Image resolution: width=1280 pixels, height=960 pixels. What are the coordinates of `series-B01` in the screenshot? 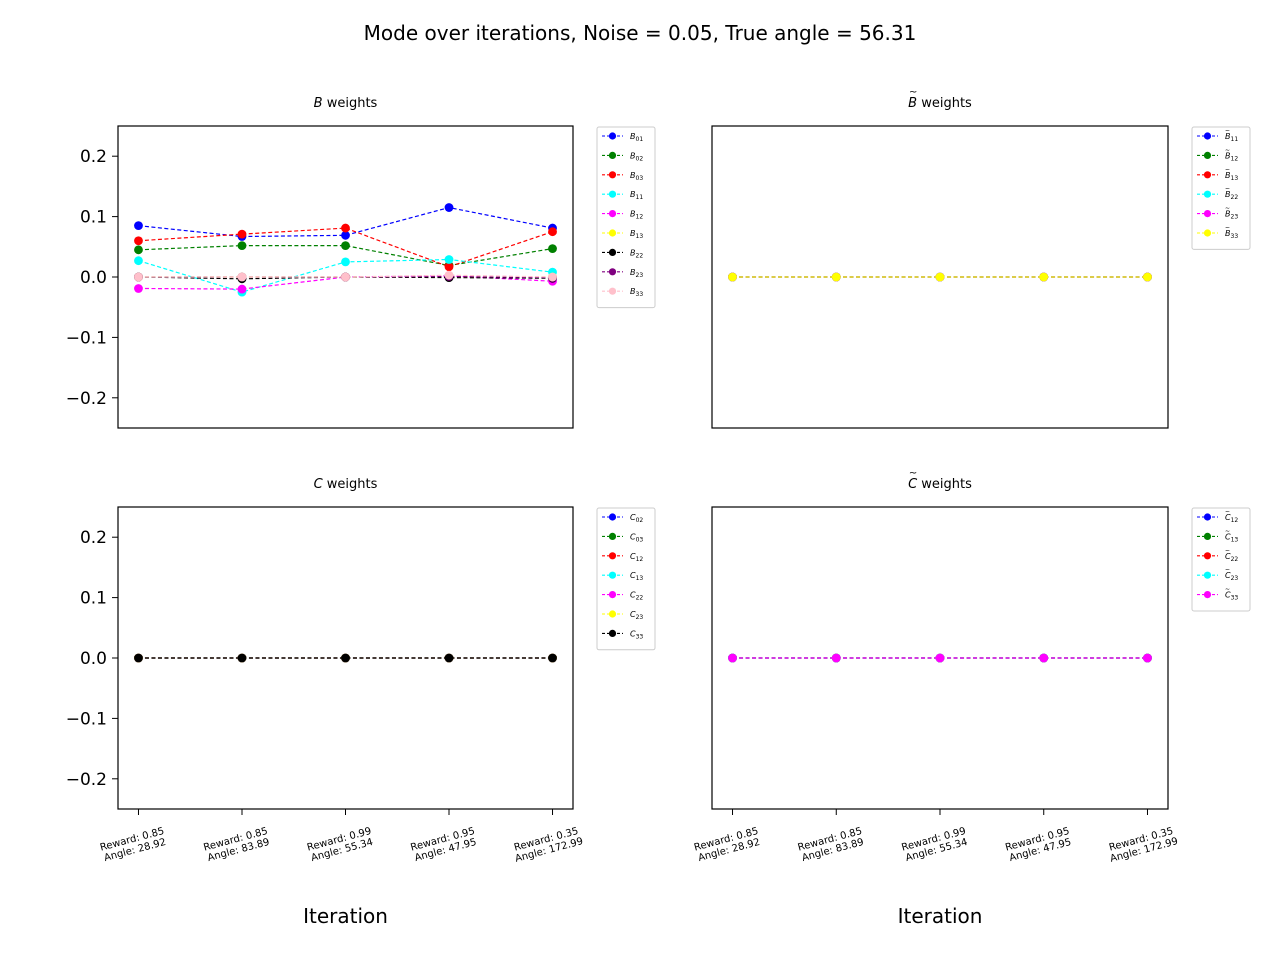 It's located at (345, 222).